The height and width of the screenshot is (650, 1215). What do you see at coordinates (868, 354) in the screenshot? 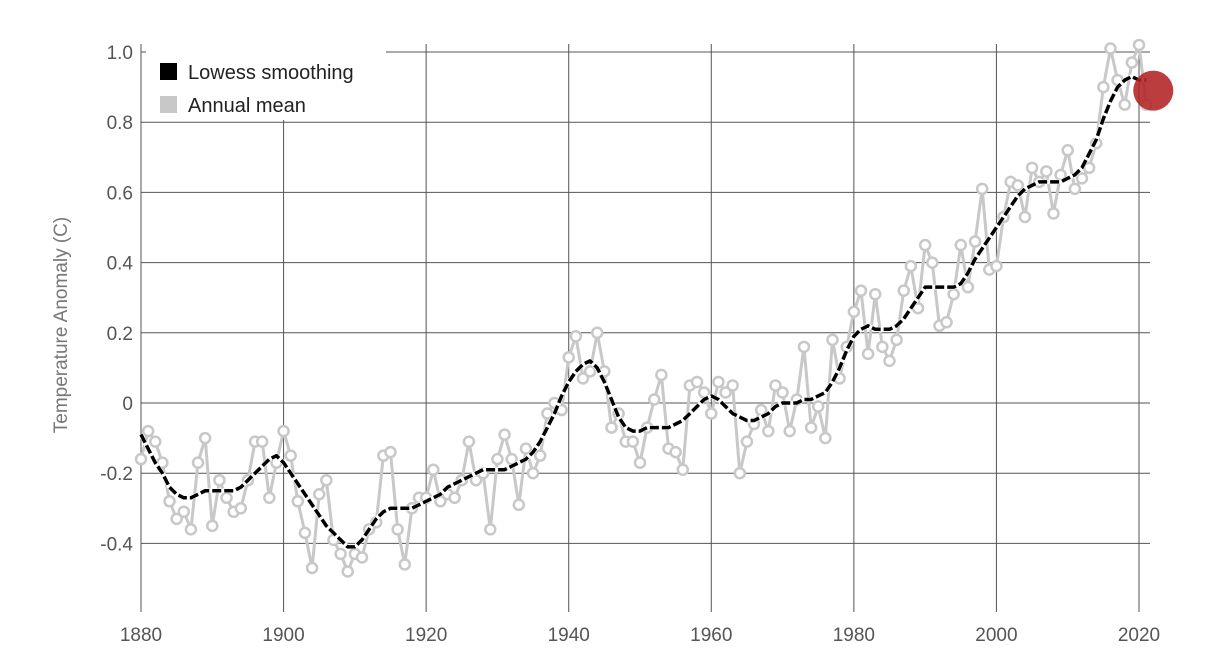
I see `annual-point-1982` at bounding box center [868, 354].